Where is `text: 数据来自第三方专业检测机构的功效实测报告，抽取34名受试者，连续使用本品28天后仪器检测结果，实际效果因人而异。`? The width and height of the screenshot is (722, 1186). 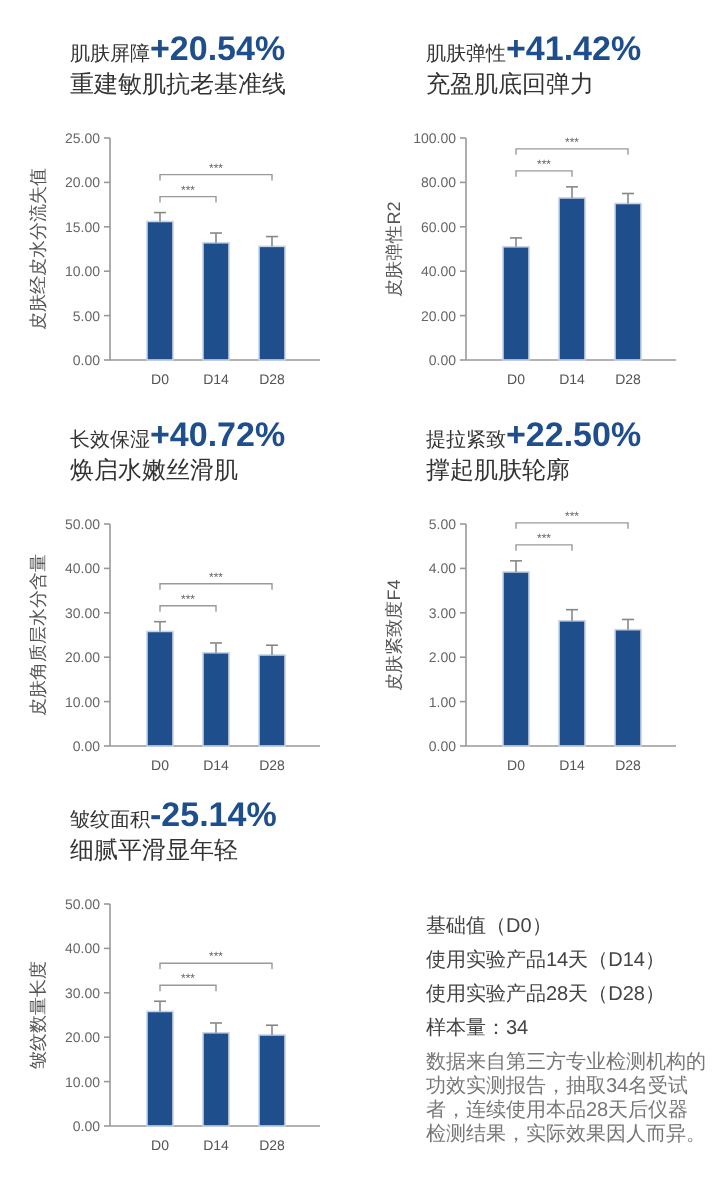 text: 数据来自第三方专业检测机构的功效实测报告，抽取34名受试者，连续使用本品28天后仪器检测结果，实际效果因人而异。 is located at coordinates (566, 1100).